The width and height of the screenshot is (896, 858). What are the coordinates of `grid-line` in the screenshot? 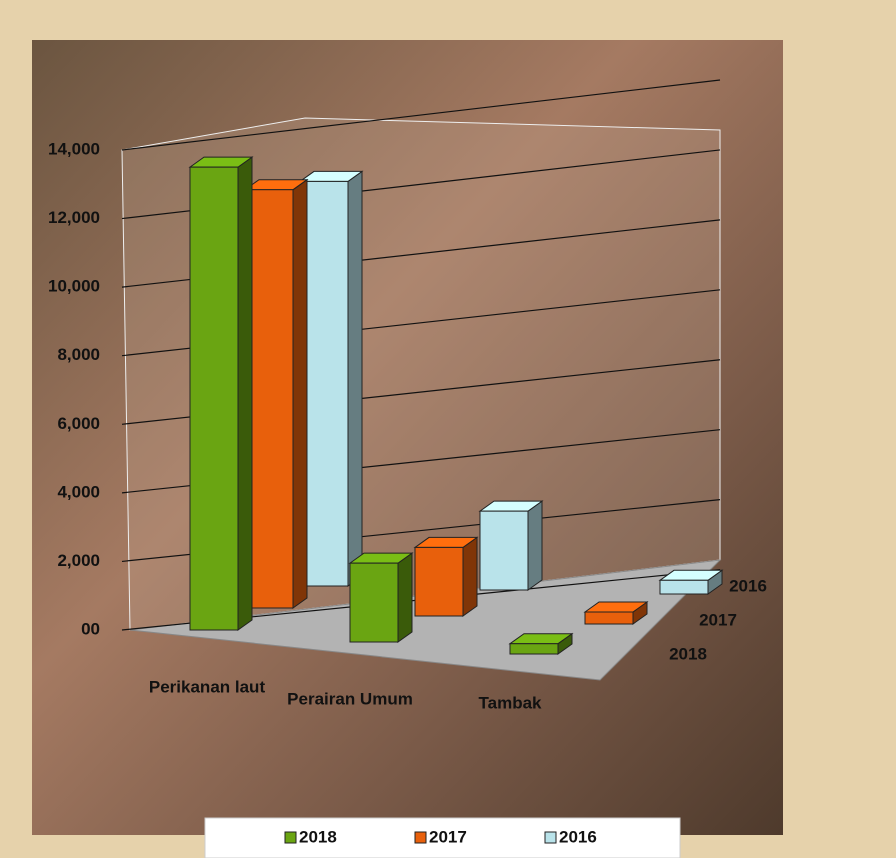 It's located at (421, 115).